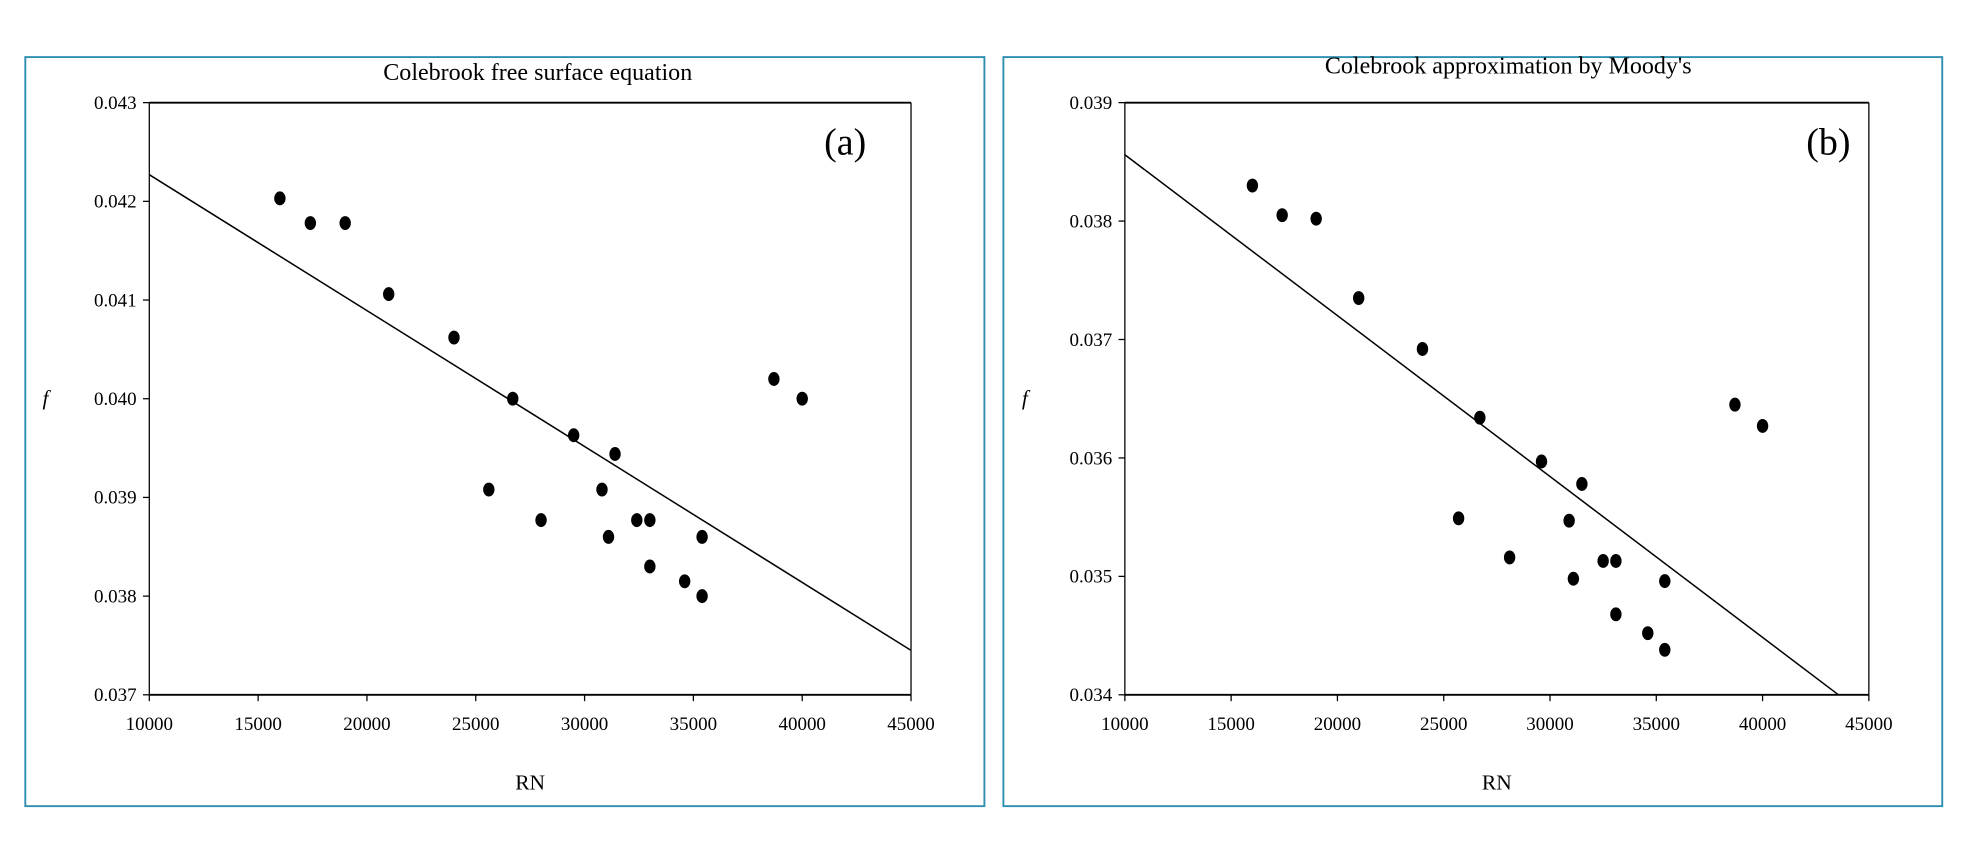 This screenshot has width=1984, height=843. I want to click on chart-title: Colebrook approximation by Moody's, so click(1508, 67).